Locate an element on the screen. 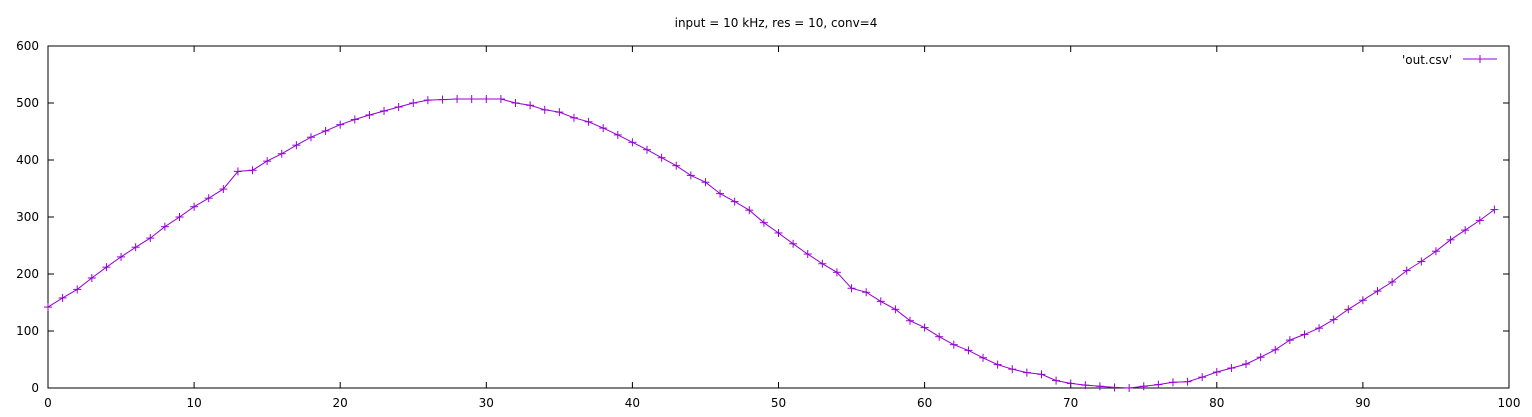  y-tick-label: 300 is located at coordinates (27, 217).